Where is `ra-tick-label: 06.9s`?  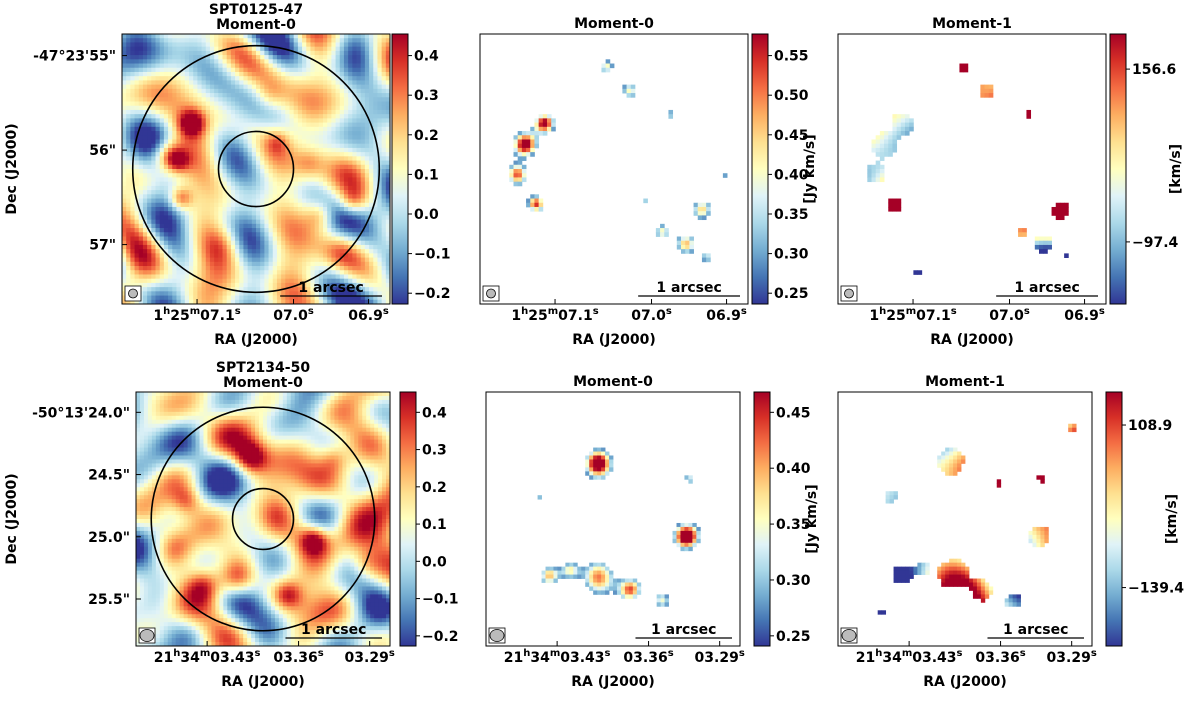
ra-tick-label: 06.9s is located at coordinates (726, 315).